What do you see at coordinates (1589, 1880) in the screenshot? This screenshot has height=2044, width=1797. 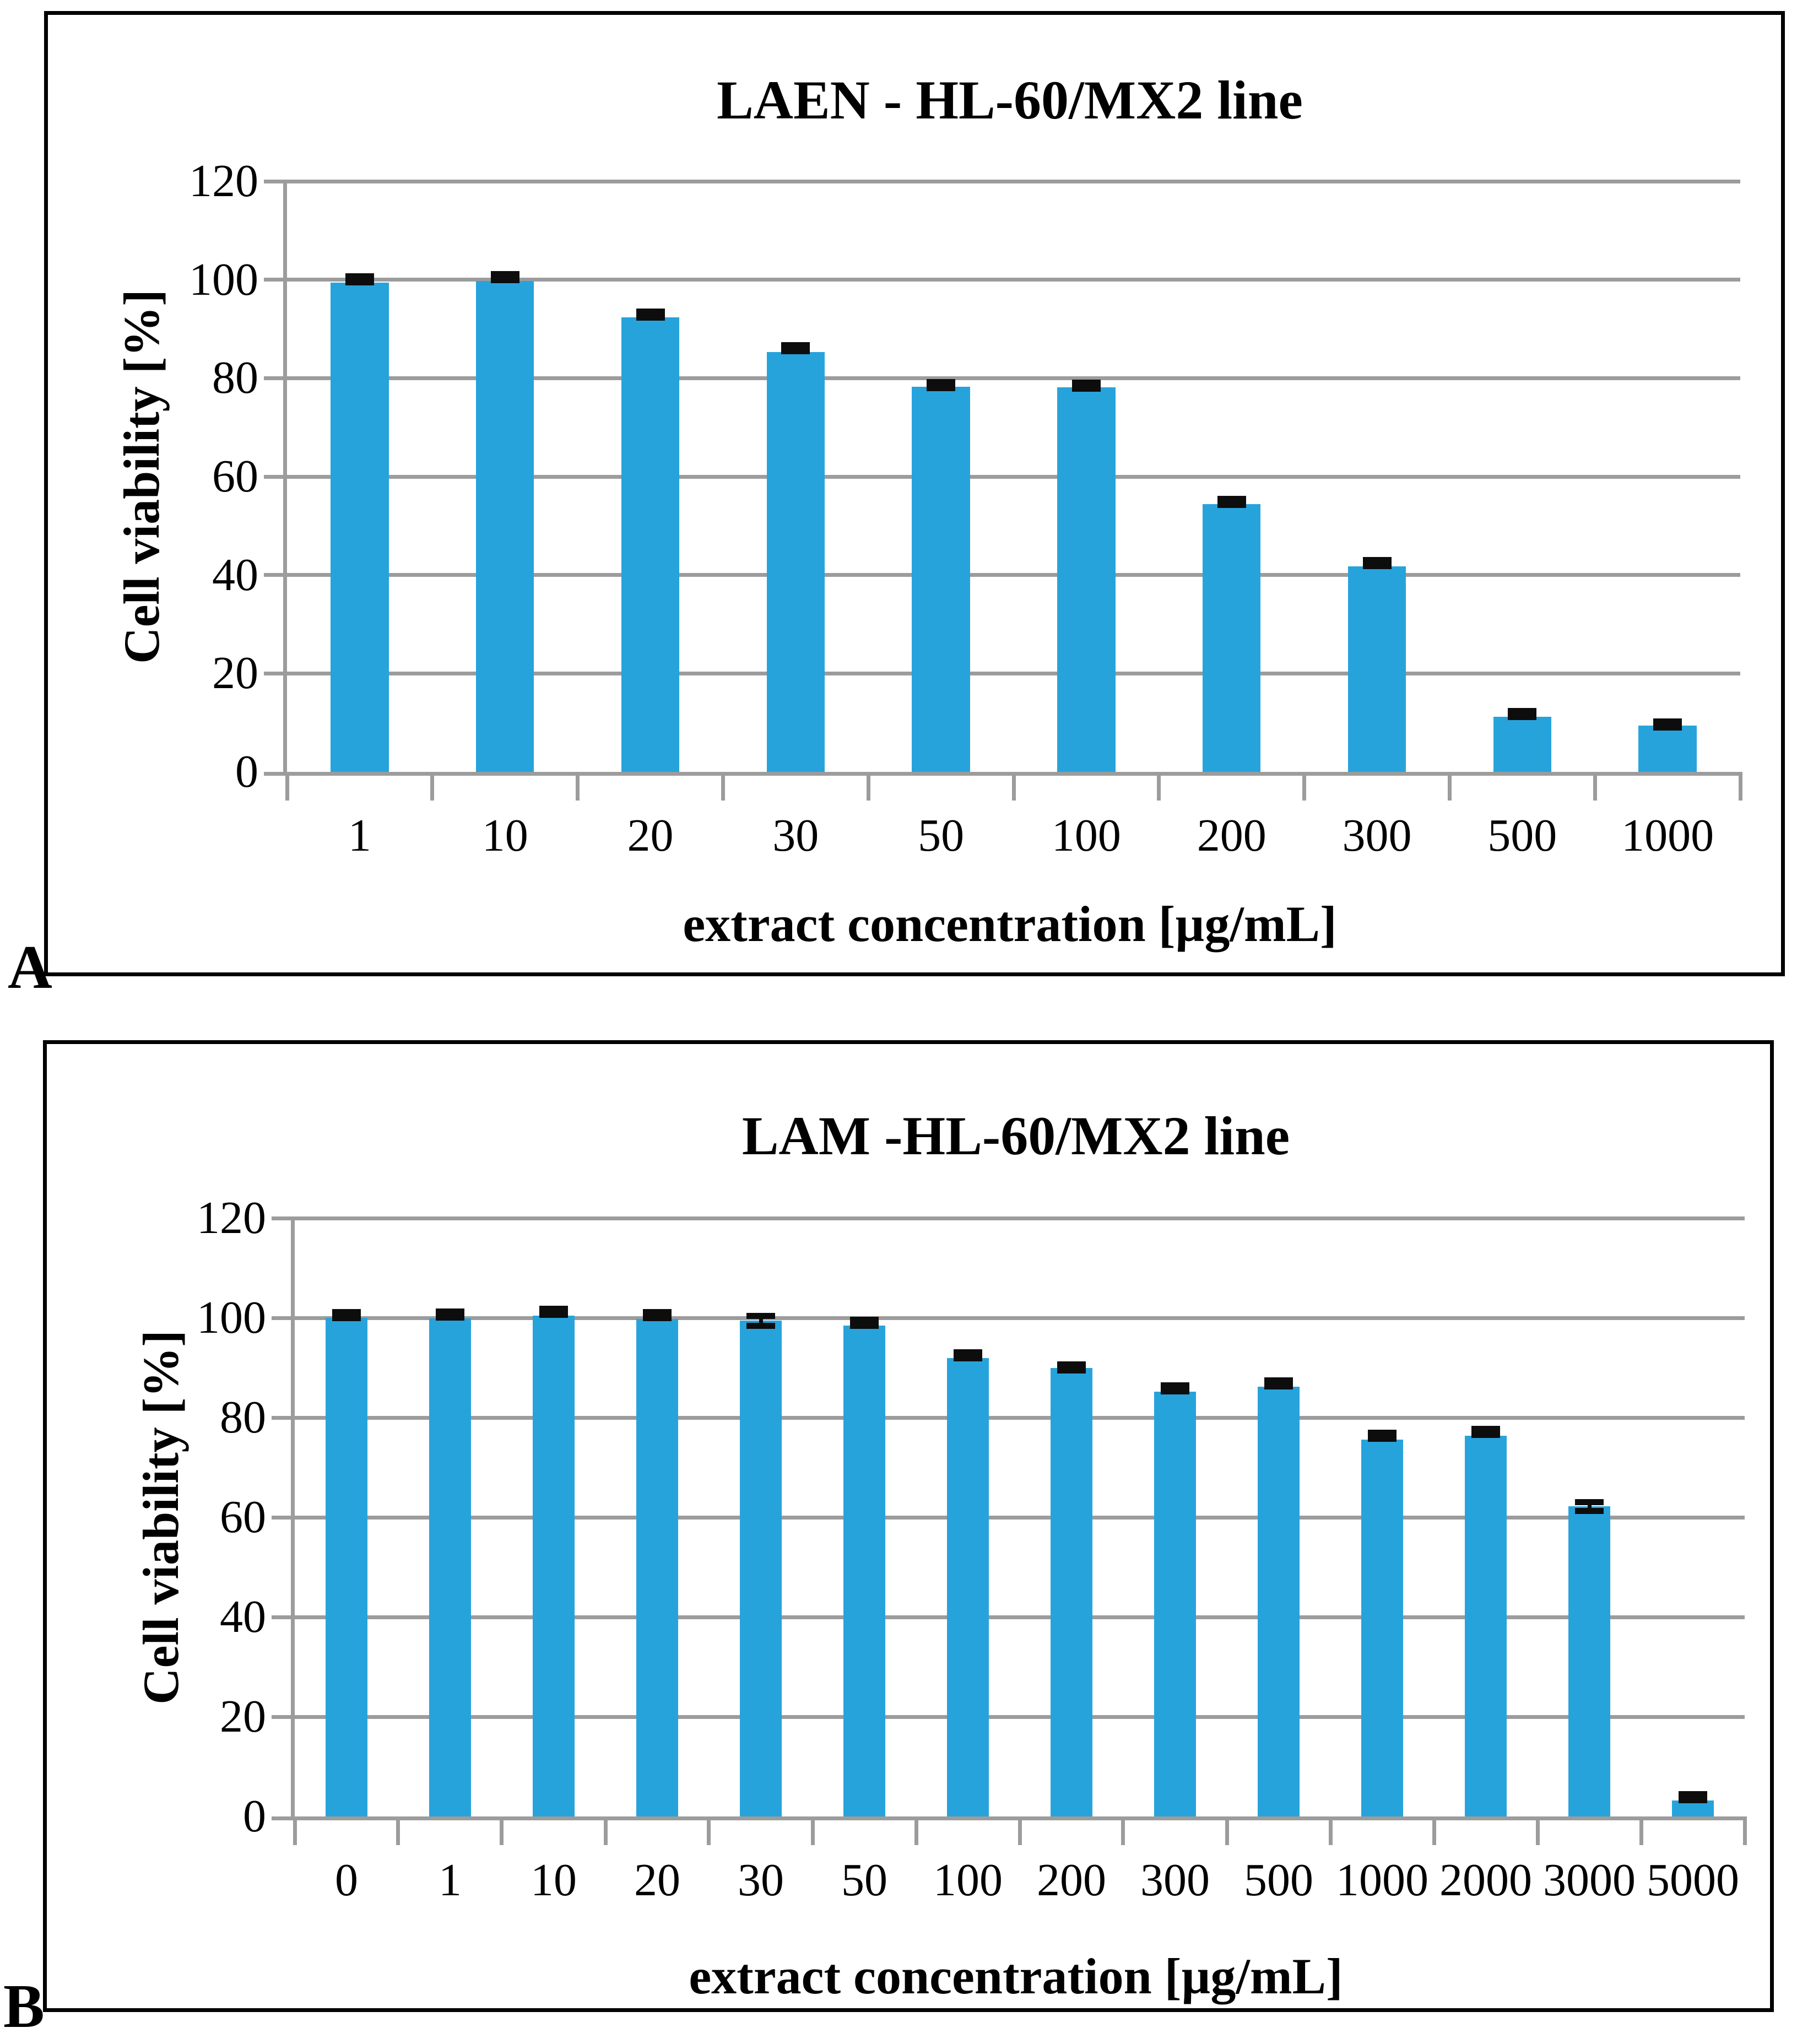 I see `x-tick-label: 3000` at bounding box center [1589, 1880].